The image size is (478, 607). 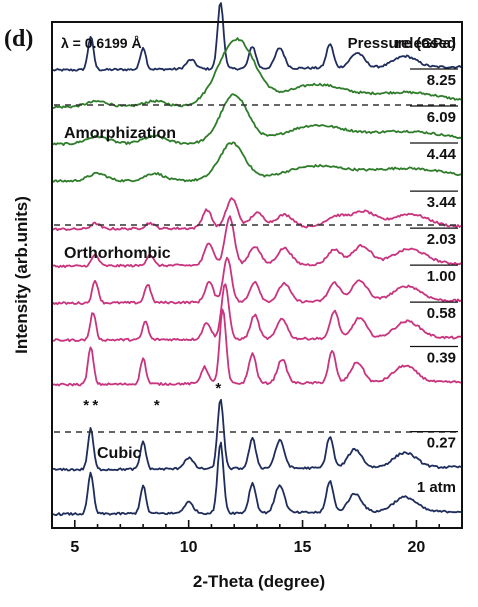 I want to click on pressure-label-3-44: 3.44, so click(x=442, y=202).